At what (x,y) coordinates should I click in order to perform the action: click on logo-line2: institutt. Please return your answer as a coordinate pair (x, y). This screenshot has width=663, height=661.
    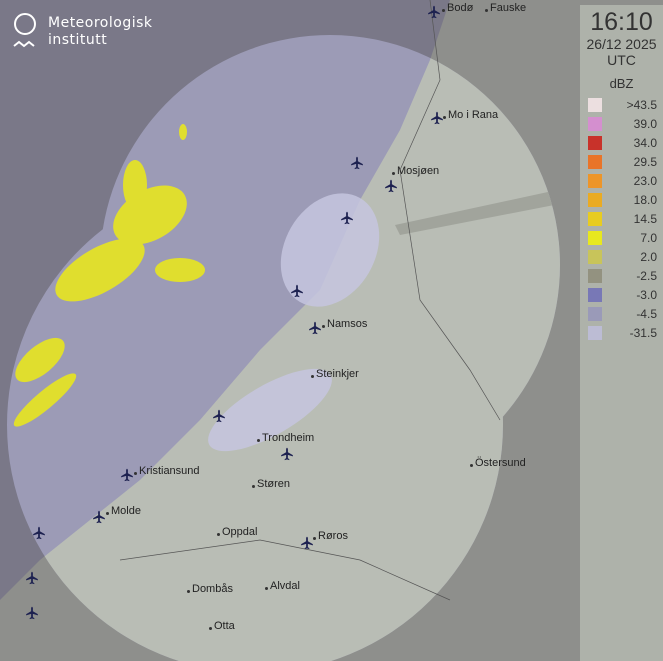
    Looking at the image, I should click on (78, 40).